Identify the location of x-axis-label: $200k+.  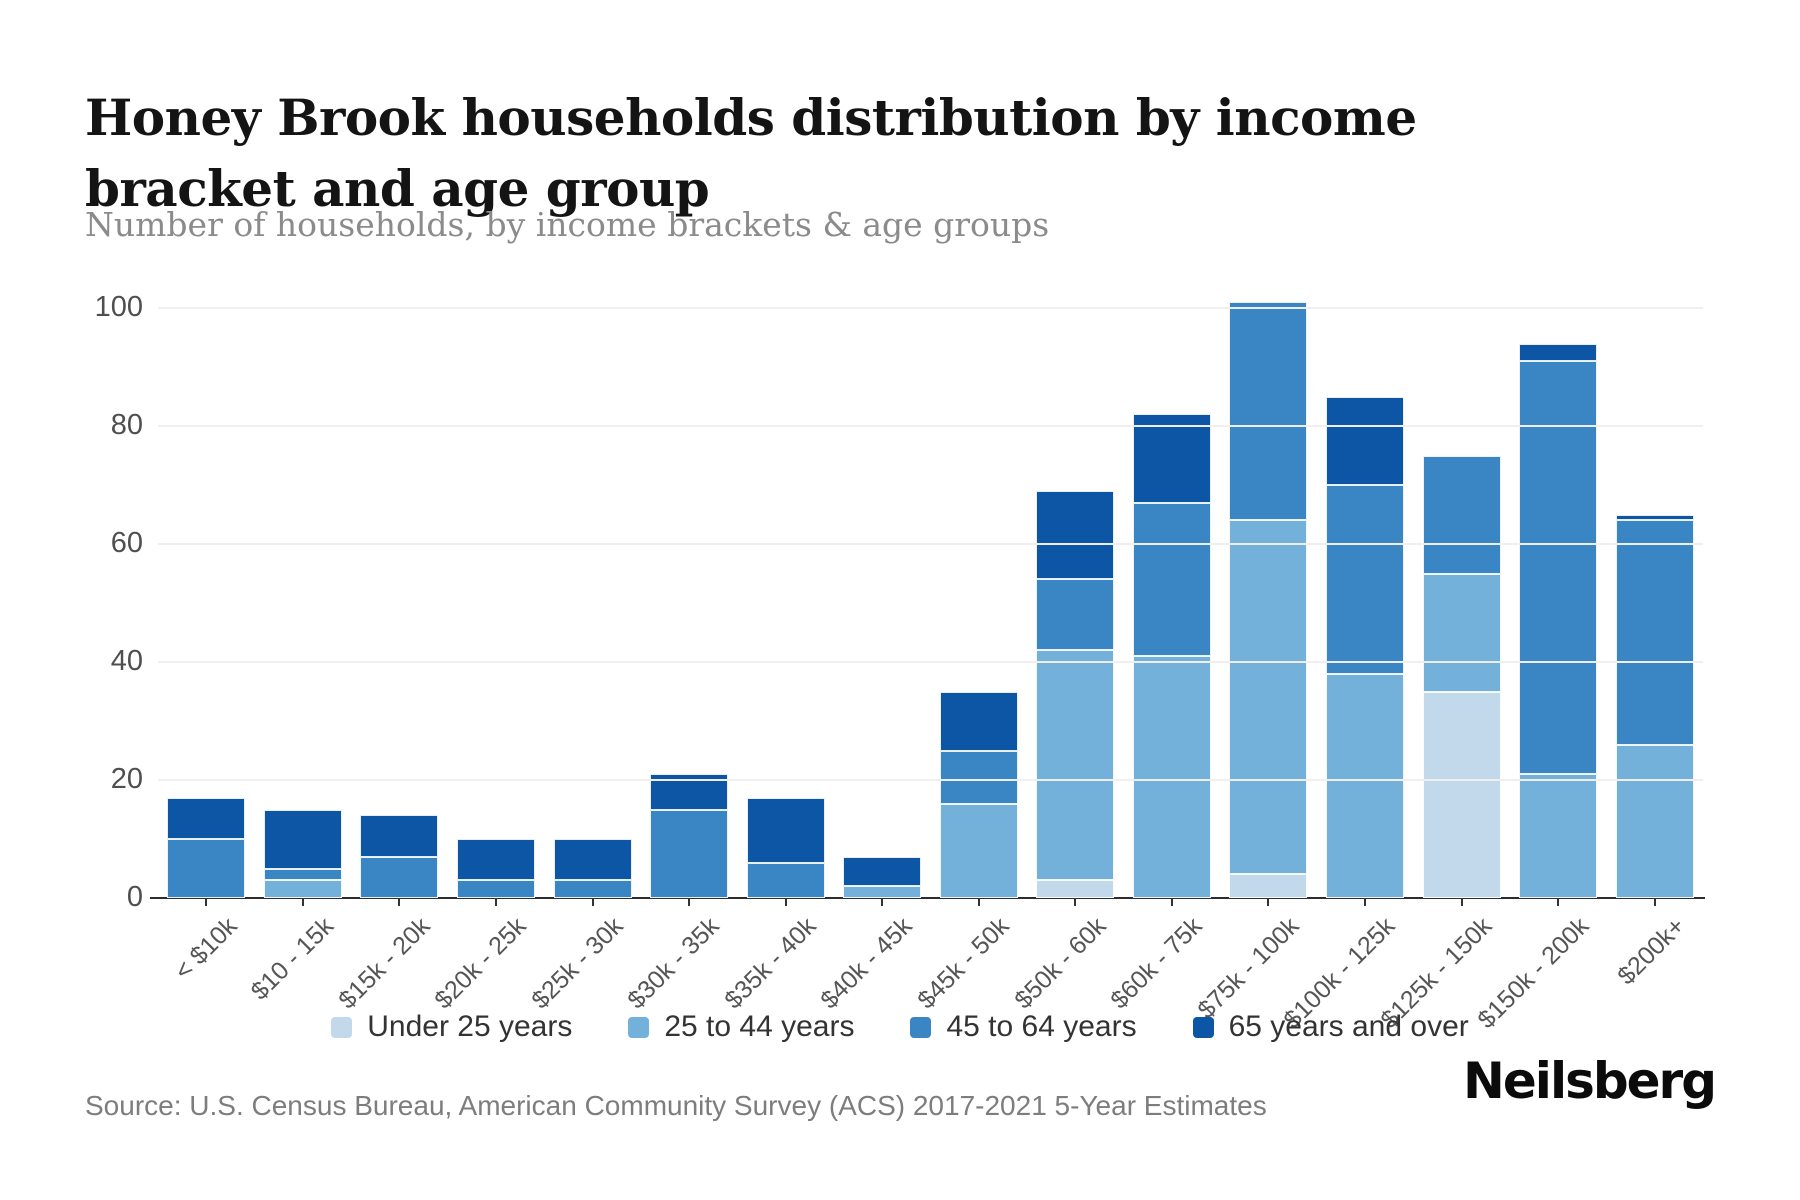
(1651, 951).